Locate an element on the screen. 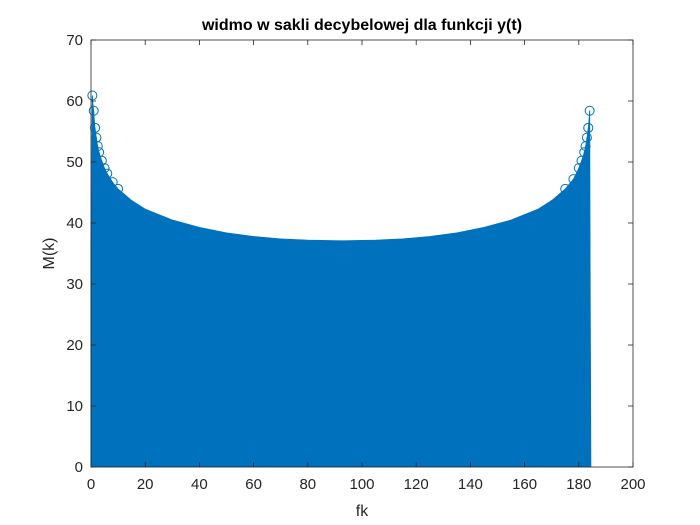 Image resolution: width=700 pixels, height=525 pixels. y-tick-label: 30 is located at coordinates (74, 284).